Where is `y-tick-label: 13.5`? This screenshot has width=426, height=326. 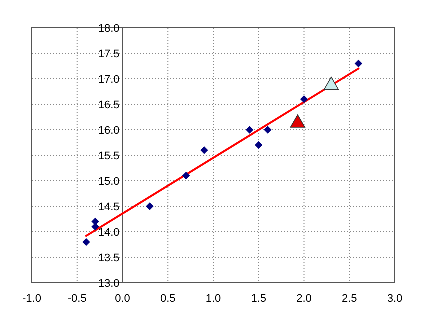
y-tick-label: 13.5 is located at coordinates (109, 258).